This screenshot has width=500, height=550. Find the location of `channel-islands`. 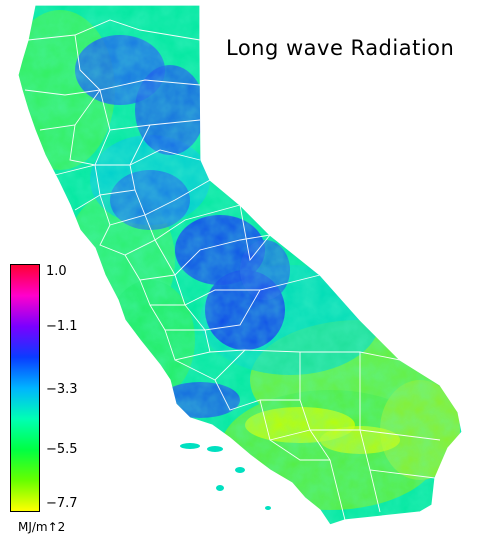

channel-islands is located at coordinates (225, 476).